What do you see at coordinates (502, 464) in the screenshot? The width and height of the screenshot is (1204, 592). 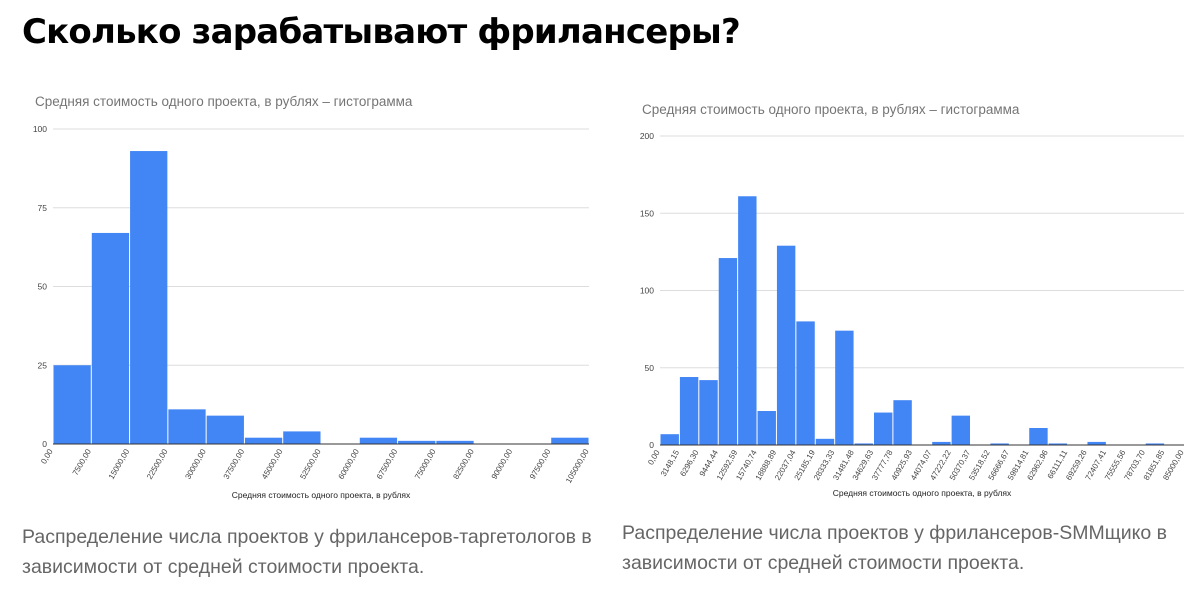 I see `x-tick-label: 90000,00` at bounding box center [502, 464].